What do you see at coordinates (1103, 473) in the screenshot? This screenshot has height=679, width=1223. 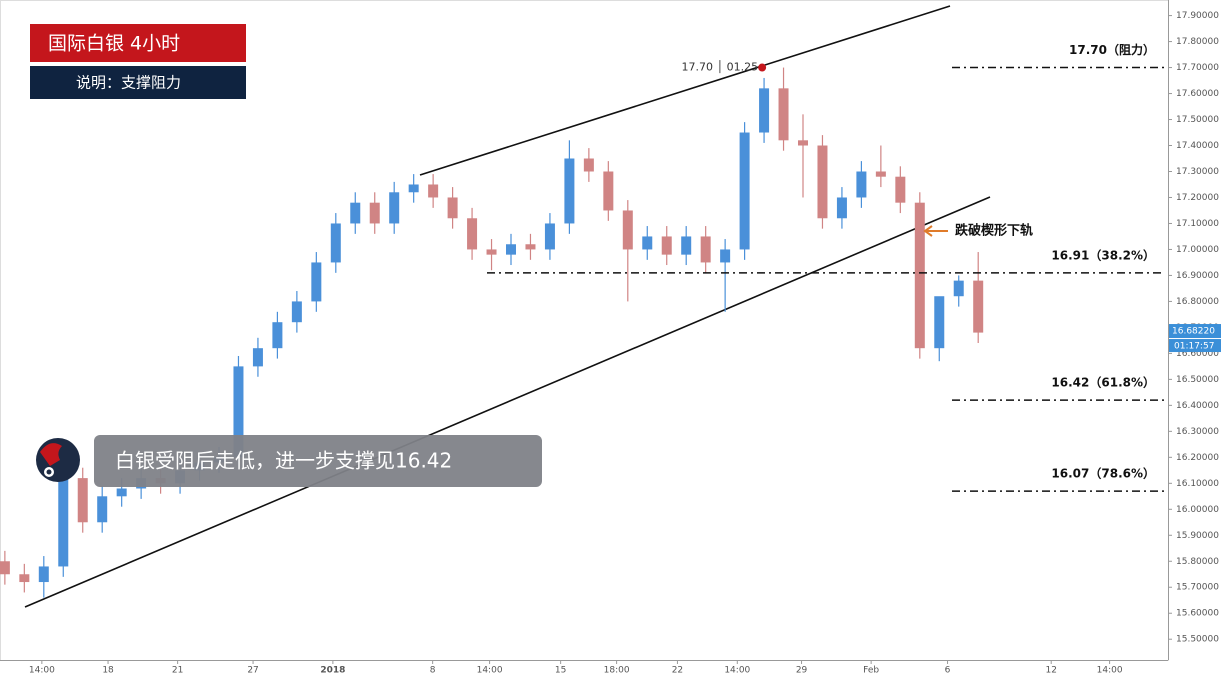 I see `level-label: 16.07（78.6%）` at bounding box center [1103, 473].